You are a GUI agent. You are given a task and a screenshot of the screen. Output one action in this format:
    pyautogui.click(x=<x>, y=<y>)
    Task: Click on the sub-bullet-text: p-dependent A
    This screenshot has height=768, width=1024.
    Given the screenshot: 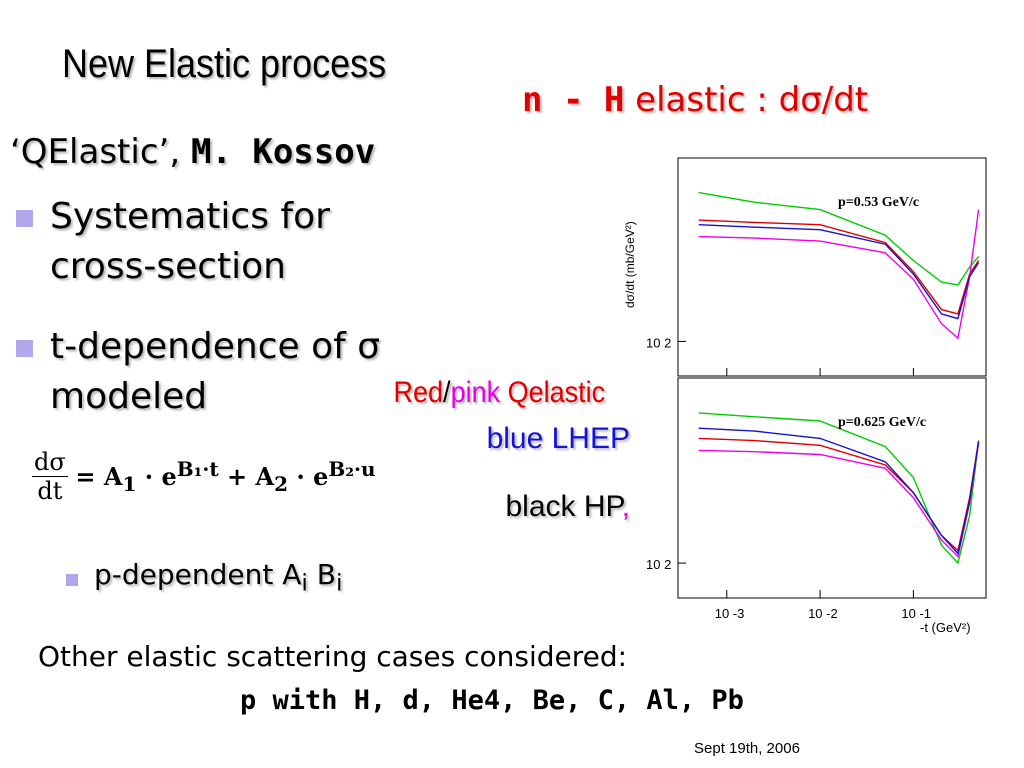 What is the action you would take?
    pyautogui.click(x=198, y=574)
    